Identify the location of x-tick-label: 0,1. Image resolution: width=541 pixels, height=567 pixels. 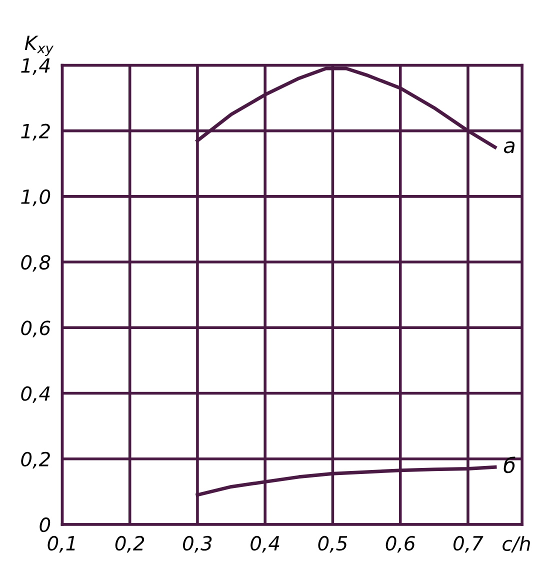
(61, 544).